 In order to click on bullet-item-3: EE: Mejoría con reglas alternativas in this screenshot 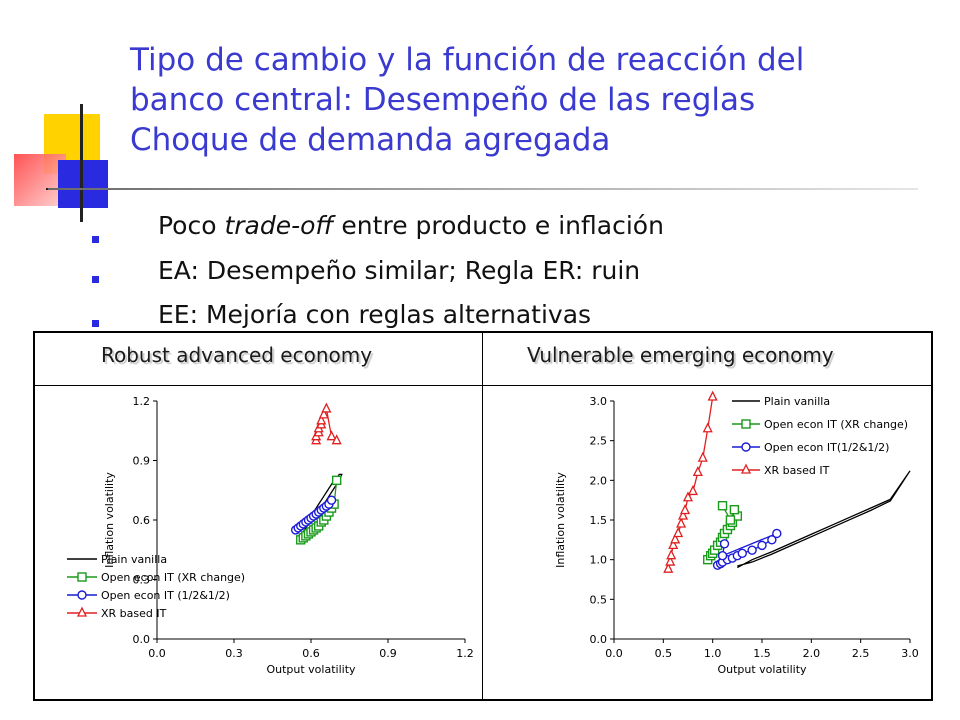, I will do `click(374, 314)`.